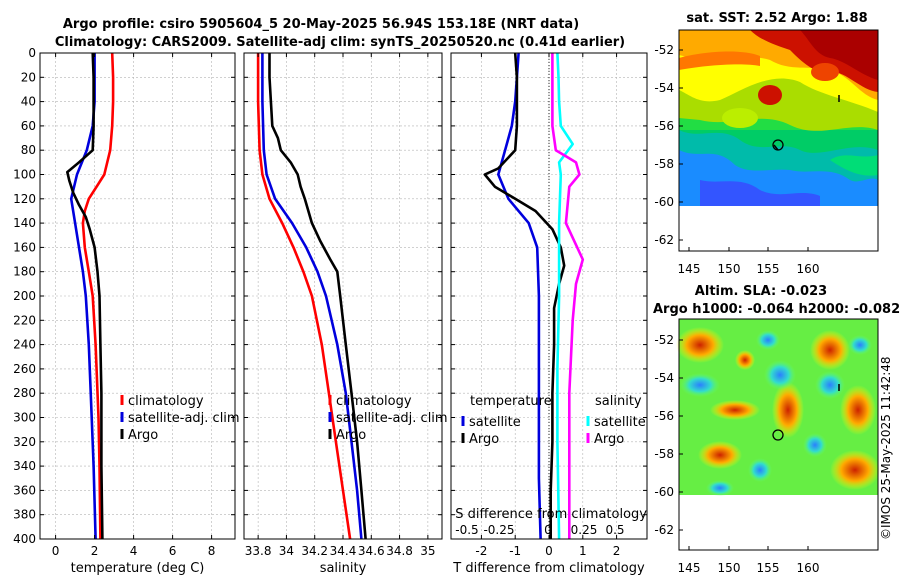 The height and width of the screenshot is (580, 900). What do you see at coordinates (24, 199) in the screenshot?
I see `y-tick-label: 120` at bounding box center [24, 199].